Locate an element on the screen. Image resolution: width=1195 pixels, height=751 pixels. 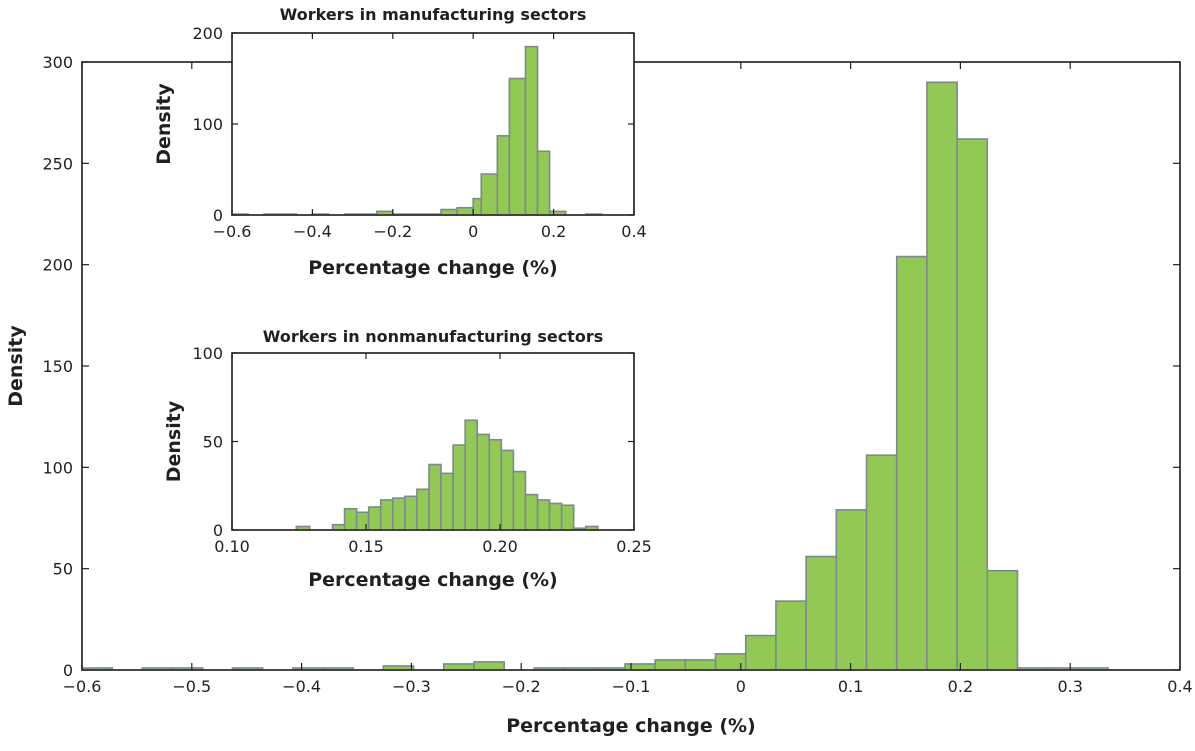
main-x-tick-label: 0.3 is located at coordinates (1069, 686).